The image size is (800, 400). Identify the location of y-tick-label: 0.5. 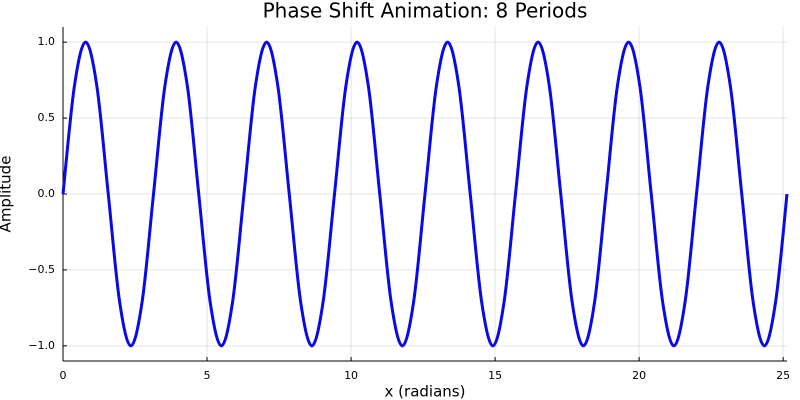
(47, 117).